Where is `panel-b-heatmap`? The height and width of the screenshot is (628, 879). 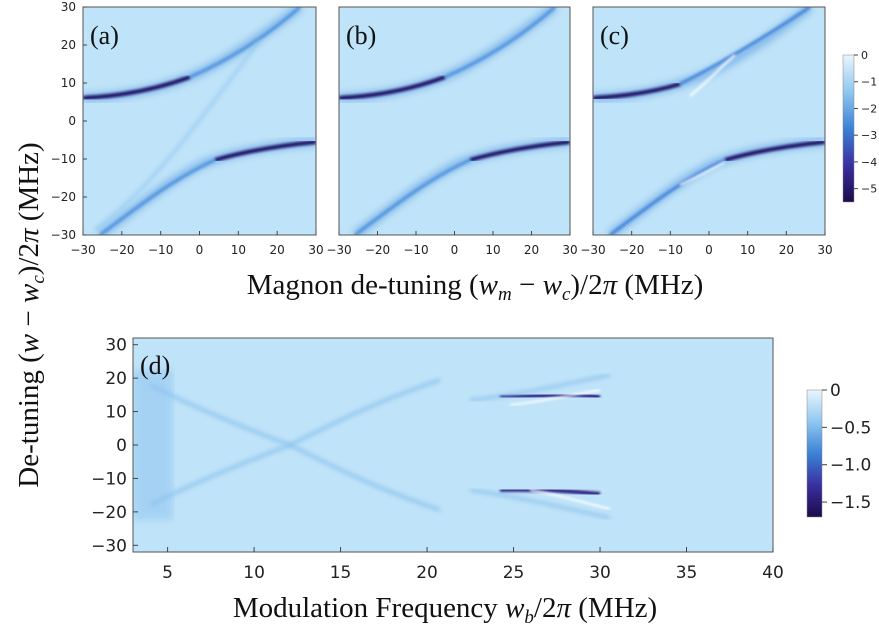 panel-b-heatmap is located at coordinates (454, 121).